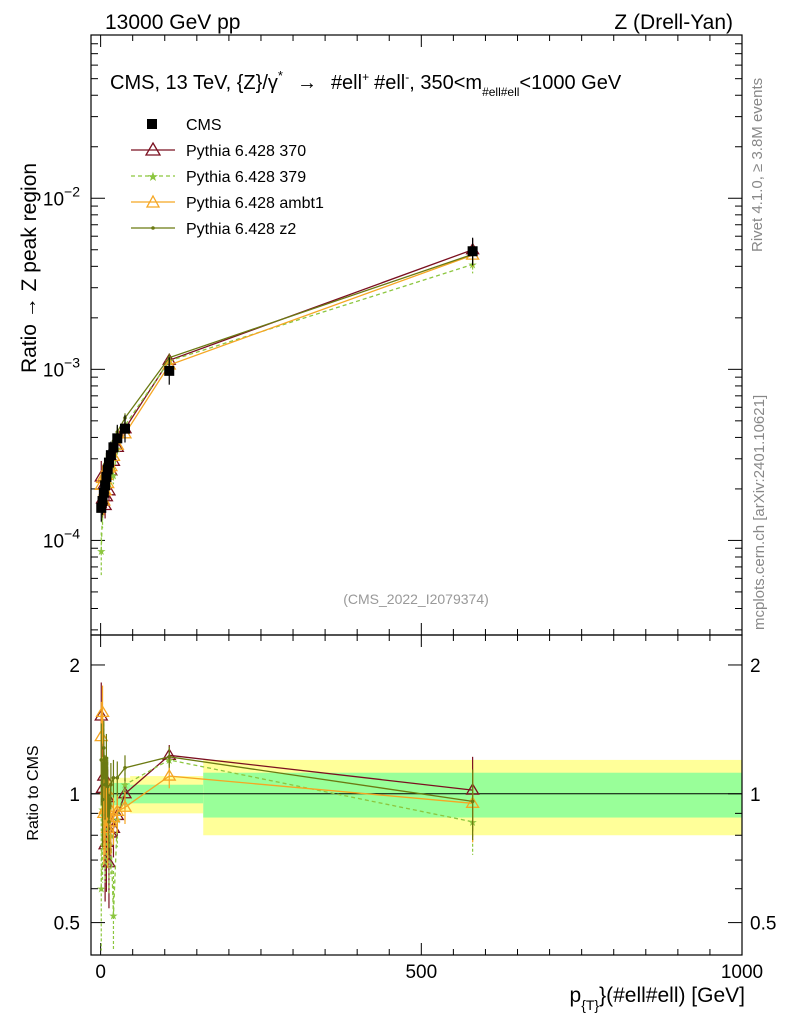 The image size is (786, 1024). What do you see at coordinates (61, 196) in the screenshot?
I see `y-tick-label: 10⁻²` at bounding box center [61, 196].